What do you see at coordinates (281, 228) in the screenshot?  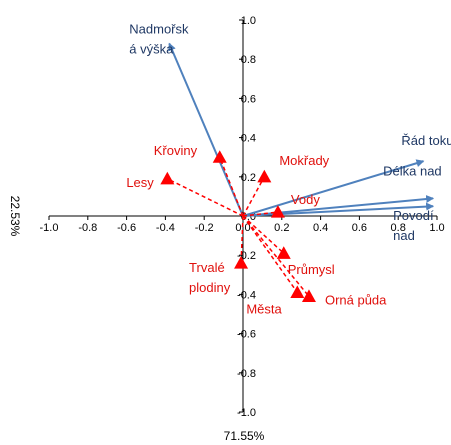 I see `x-tick-label: 0.2` at bounding box center [281, 228].